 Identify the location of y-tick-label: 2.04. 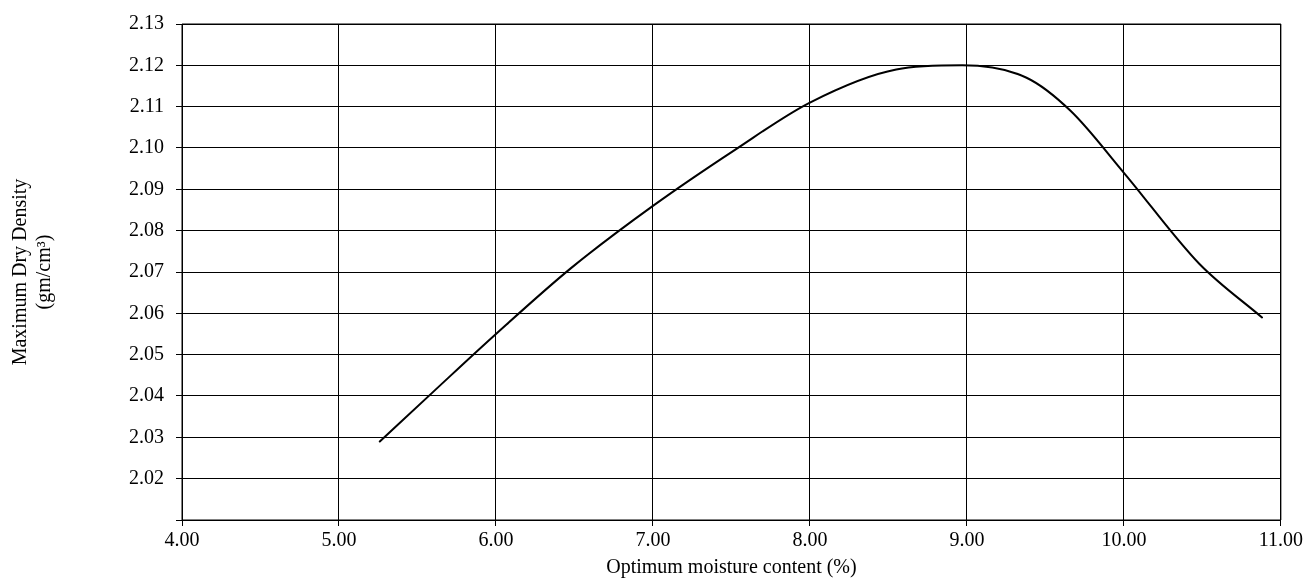
(146, 394).